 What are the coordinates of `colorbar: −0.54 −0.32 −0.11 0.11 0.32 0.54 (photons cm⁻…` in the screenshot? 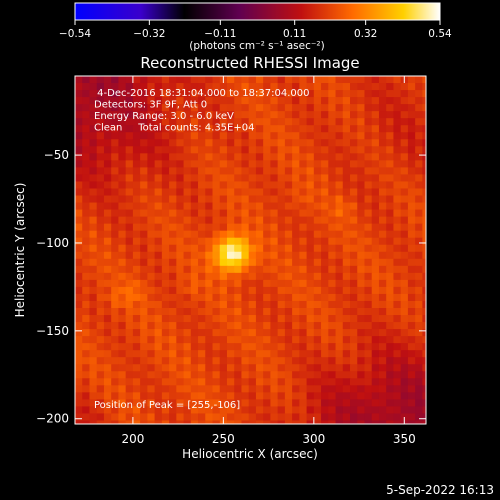 It's located at (255, 27).